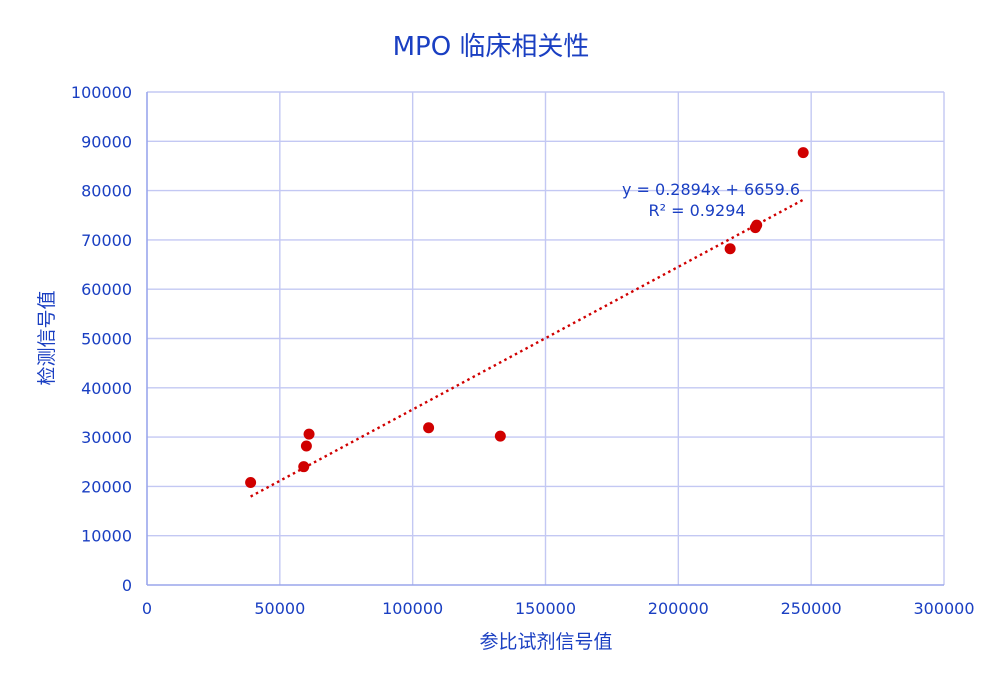 The height and width of the screenshot is (686, 999). What do you see at coordinates (106, 240) in the screenshot?
I see `y-tick-label: 70000` at bounding box center [106, 240].